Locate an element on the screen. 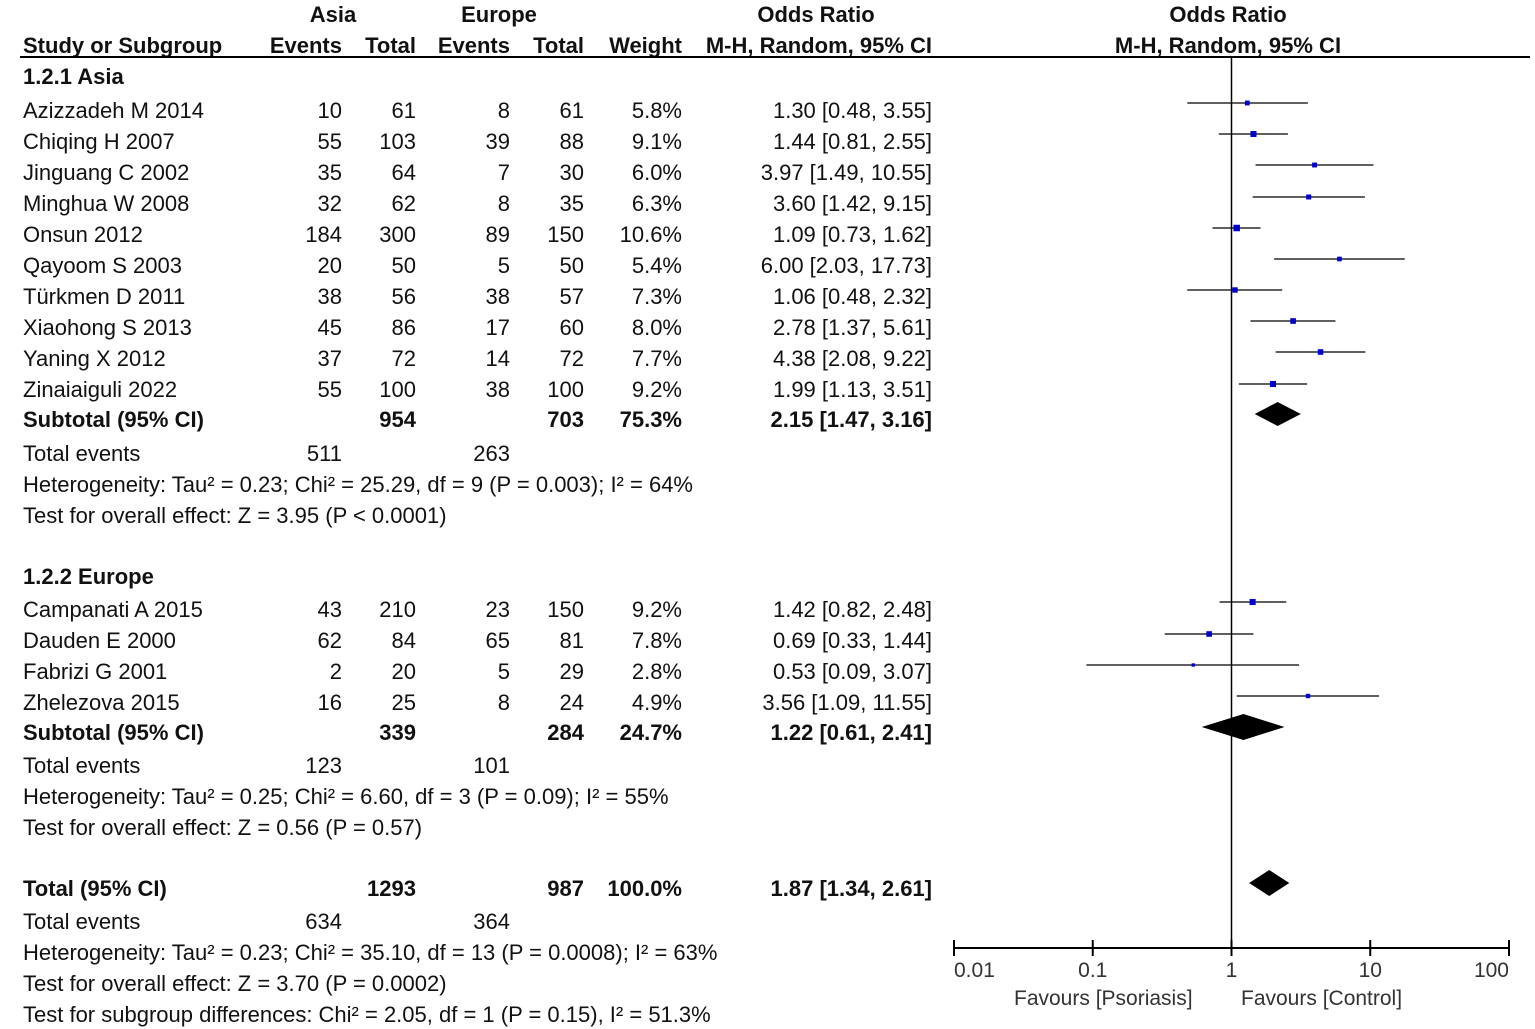 Image resolution: width=1535 pixels, height=1029 pixels. events1: 16 is located at coordinates (329, 702).